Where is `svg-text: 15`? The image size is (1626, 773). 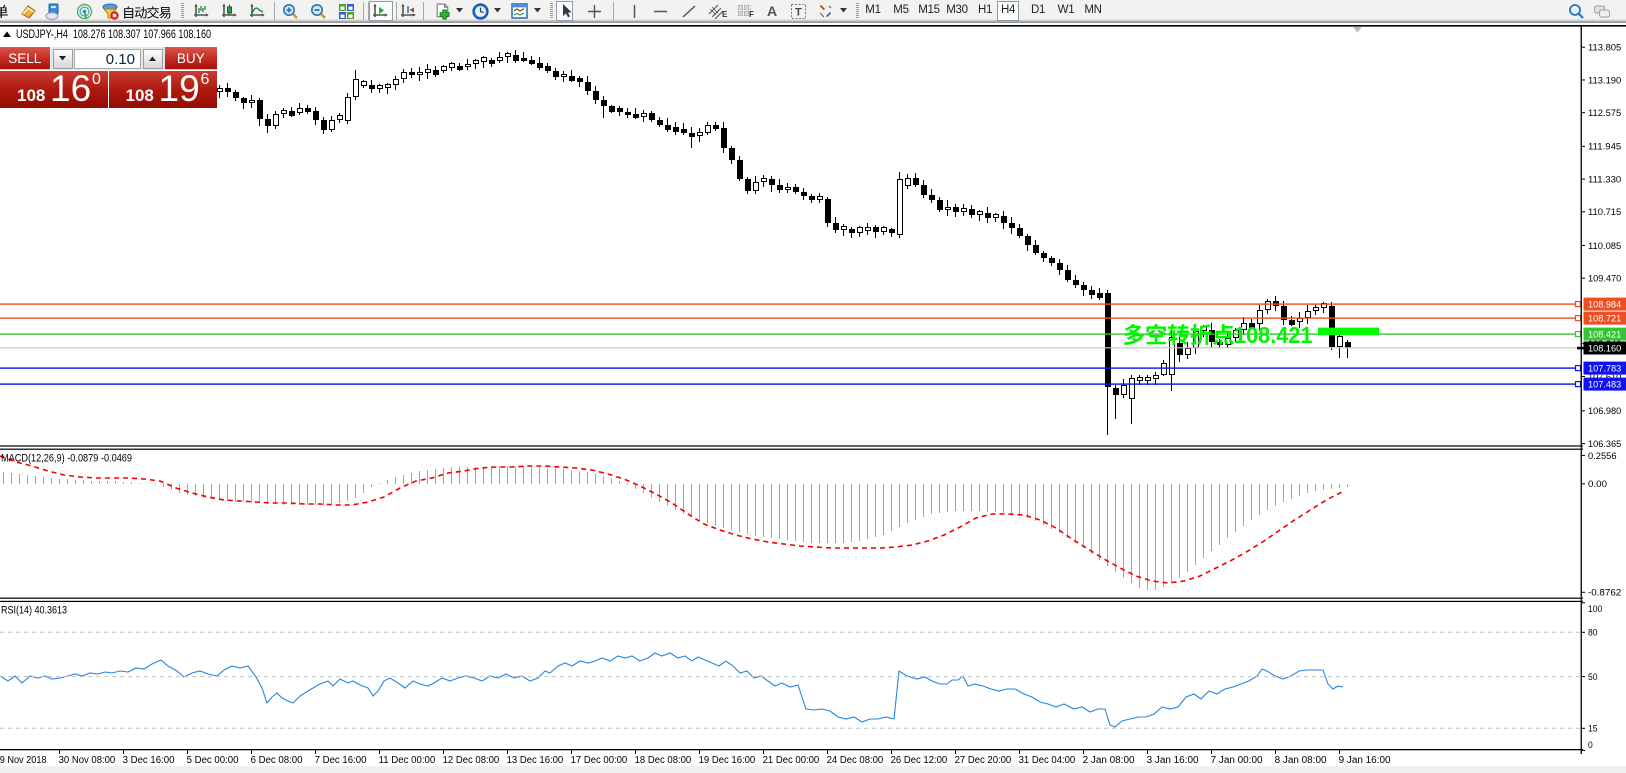
svg-text: 15 is located at coordinates (1593, 729).